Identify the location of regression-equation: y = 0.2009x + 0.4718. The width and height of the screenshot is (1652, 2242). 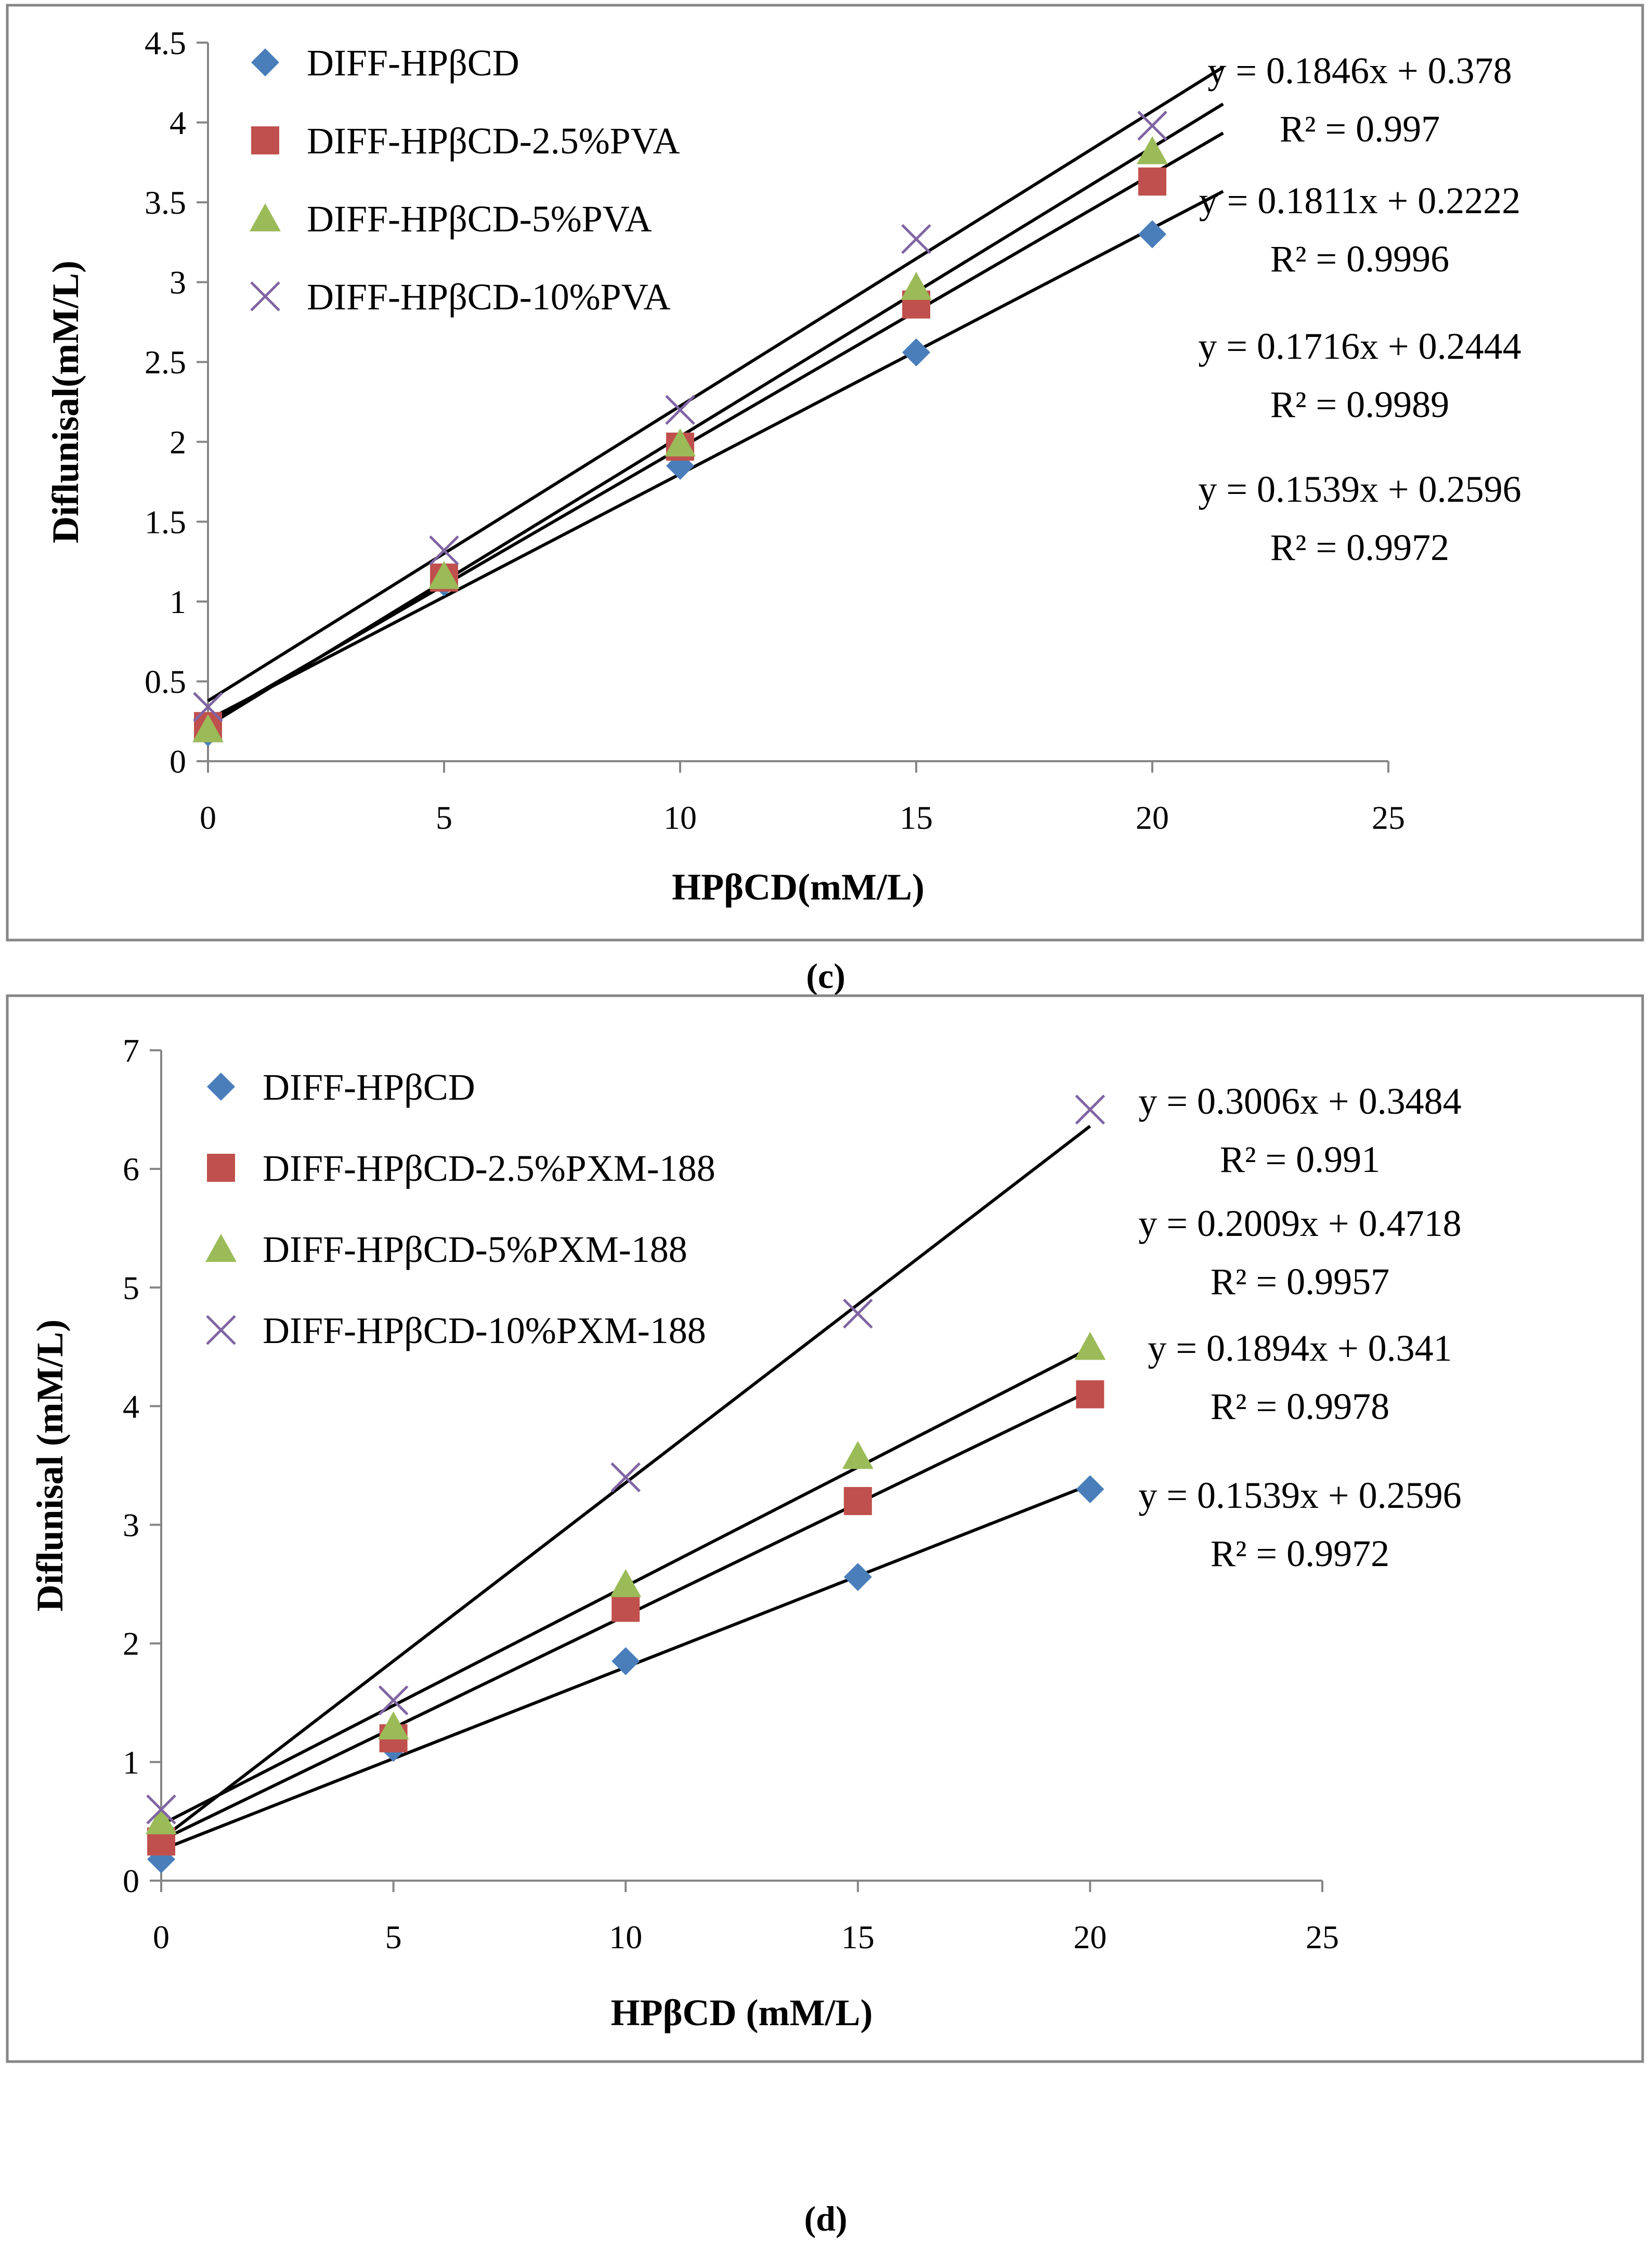
(1299, 1223).